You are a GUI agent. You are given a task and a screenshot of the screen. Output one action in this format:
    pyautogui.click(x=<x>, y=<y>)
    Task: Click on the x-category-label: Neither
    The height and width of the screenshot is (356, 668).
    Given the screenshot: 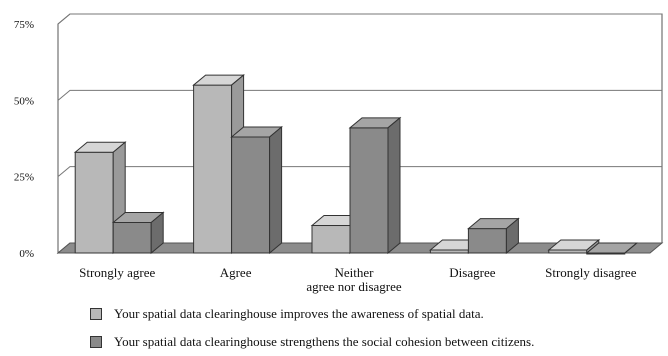 What is the action you would take?
    pyautogui.click(x=355, y=272)
    